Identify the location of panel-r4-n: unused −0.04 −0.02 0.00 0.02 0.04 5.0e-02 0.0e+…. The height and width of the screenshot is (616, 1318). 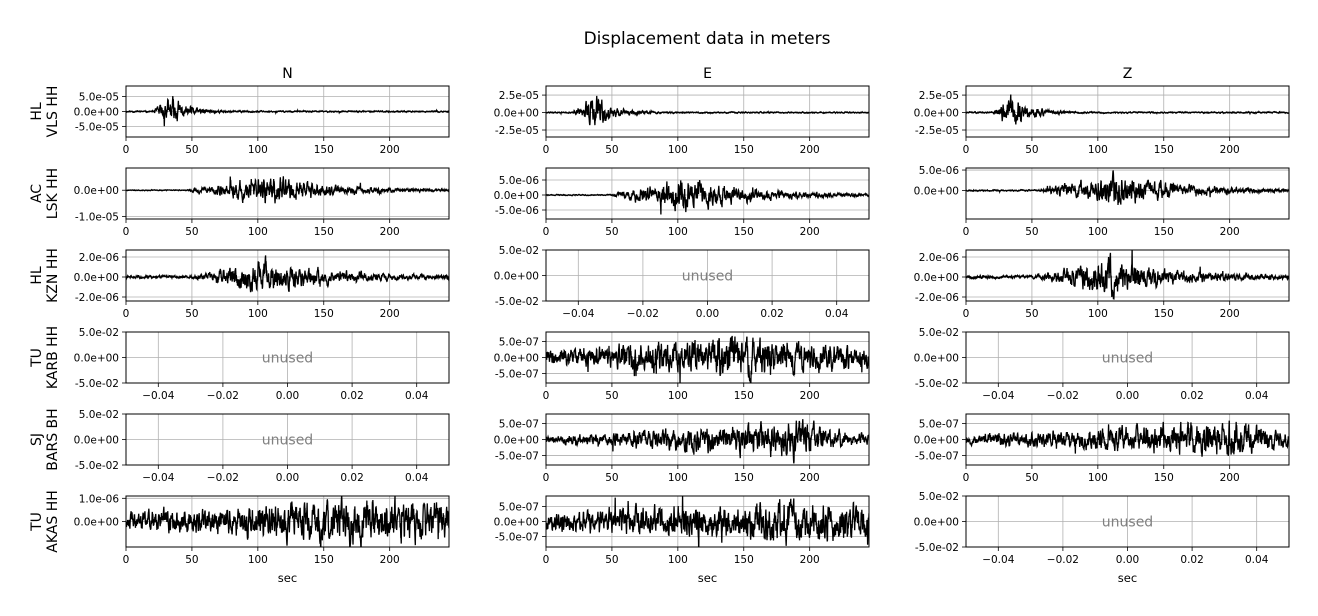
(262, 446).